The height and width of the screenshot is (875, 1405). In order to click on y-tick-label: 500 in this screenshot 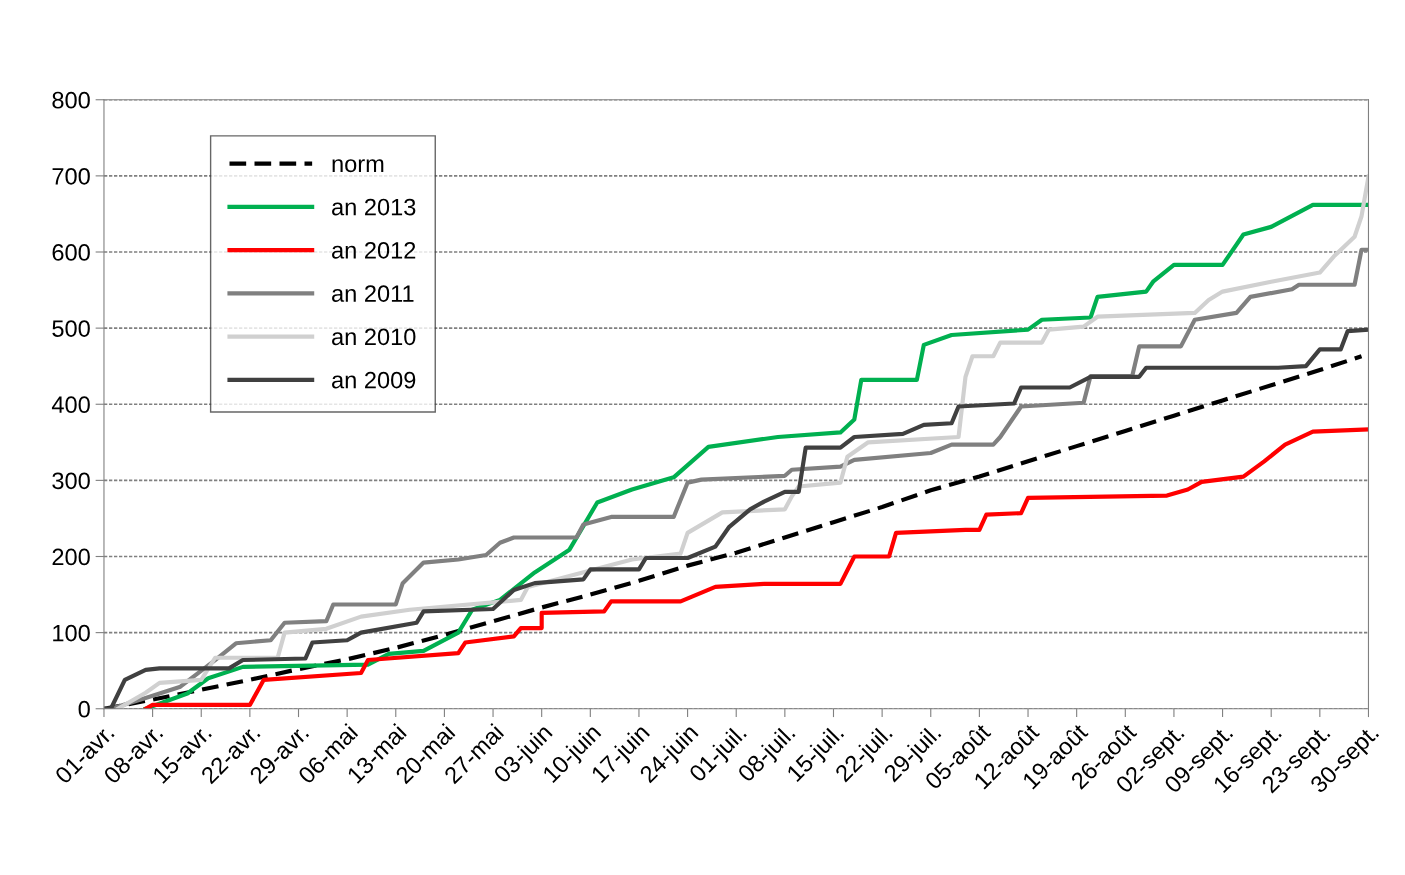, I will do `click(71, 328)`.